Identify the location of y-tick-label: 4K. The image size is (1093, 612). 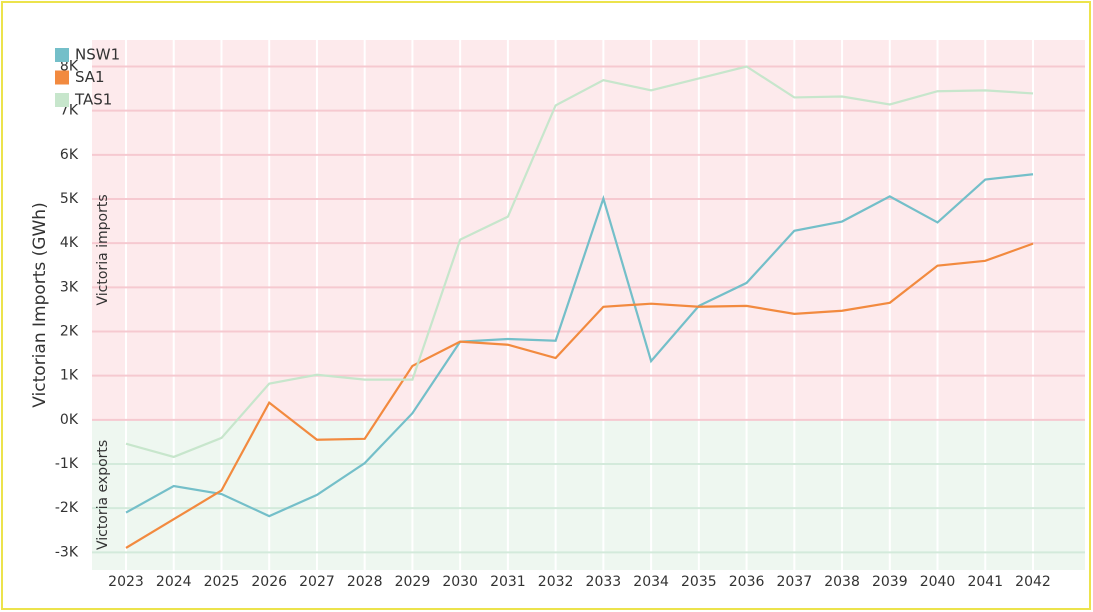
(69, 243).